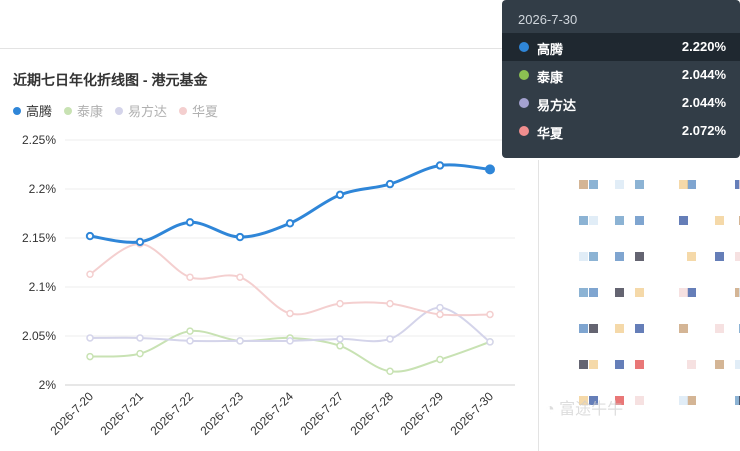 This screenshot has width=740, height=451. I want to click on tooltip-series-value: 2.072%, so click(703, 130).